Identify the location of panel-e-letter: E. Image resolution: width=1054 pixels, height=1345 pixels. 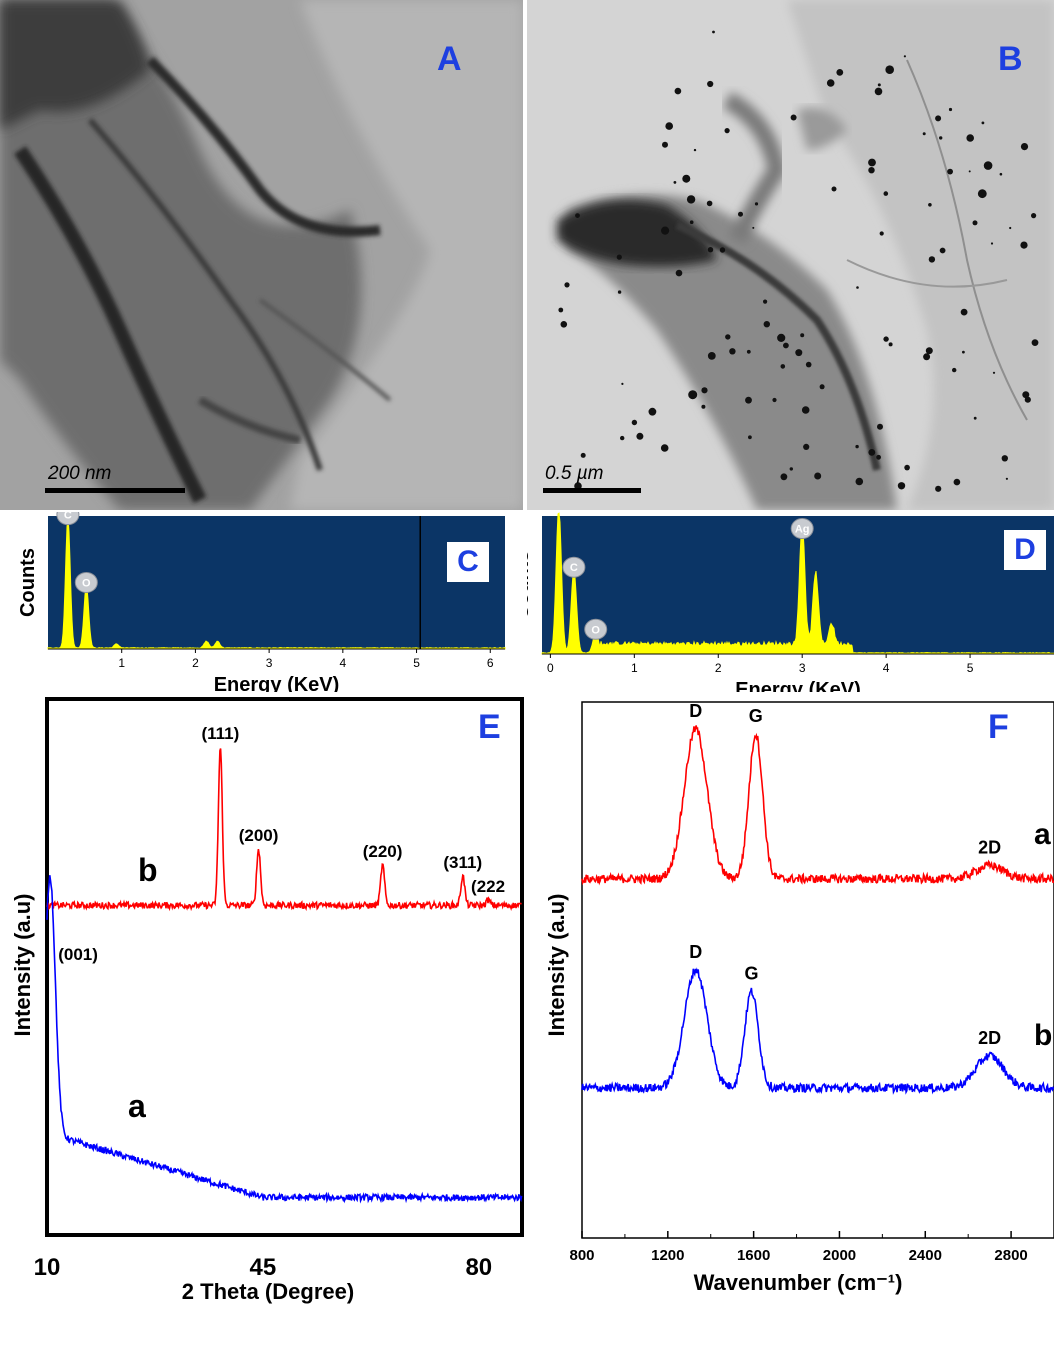
(489, 727).